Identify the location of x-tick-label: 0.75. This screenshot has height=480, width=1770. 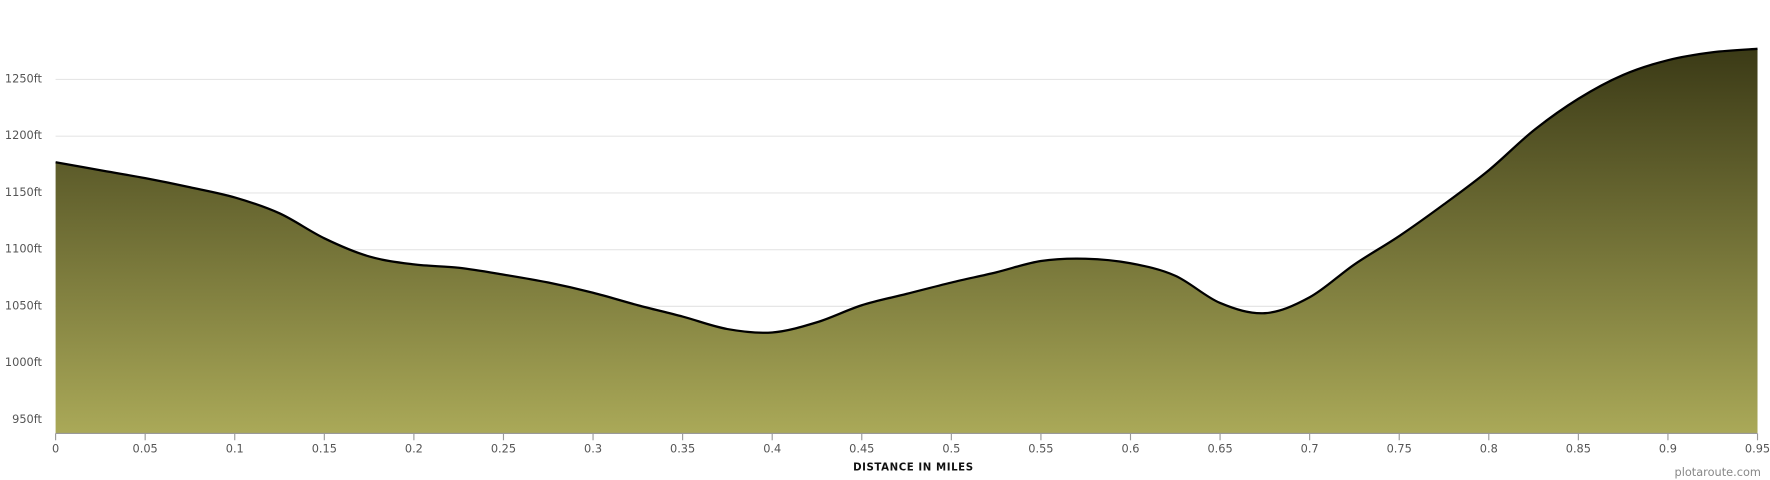
(1399, 448).